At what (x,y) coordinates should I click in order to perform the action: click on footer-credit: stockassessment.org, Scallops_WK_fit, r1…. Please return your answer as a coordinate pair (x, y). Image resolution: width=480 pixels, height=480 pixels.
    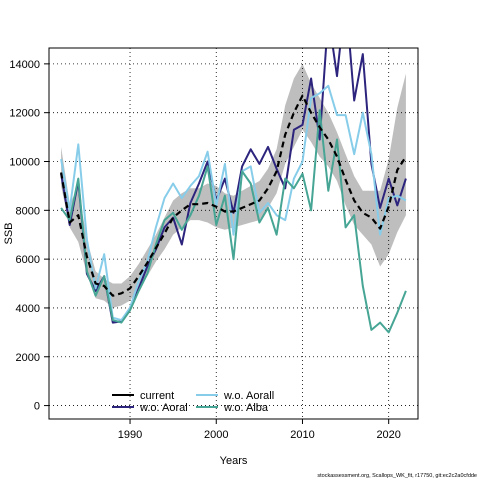
    Looking at the image, I should click on (397, 476).